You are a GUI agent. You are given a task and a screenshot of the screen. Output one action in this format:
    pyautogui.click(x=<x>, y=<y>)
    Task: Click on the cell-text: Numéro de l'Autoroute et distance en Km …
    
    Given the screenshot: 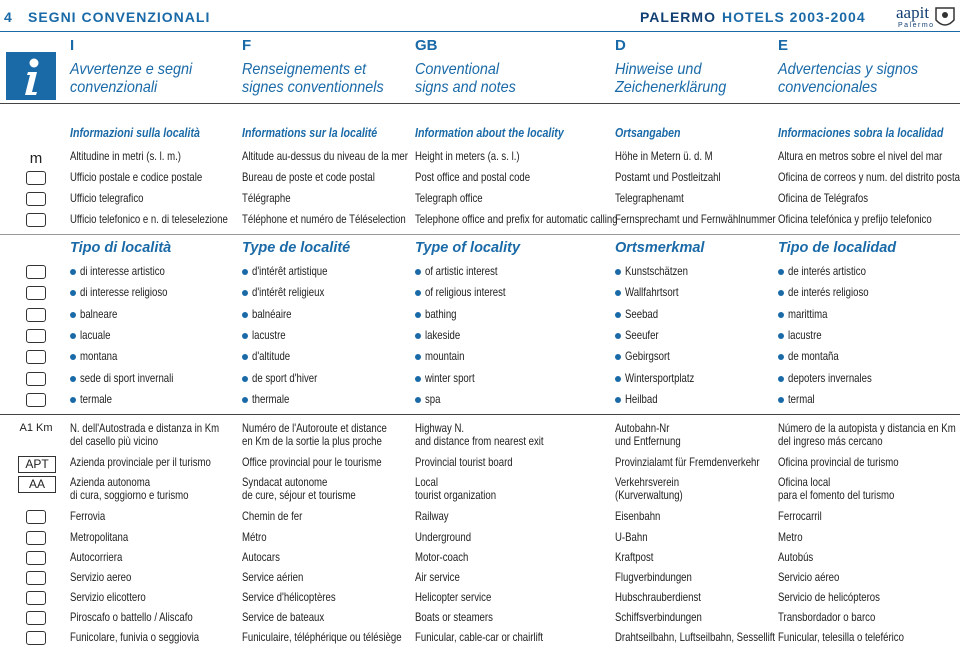 What is the action you would take?
    pyautogui.click(x=314, y=434)
    